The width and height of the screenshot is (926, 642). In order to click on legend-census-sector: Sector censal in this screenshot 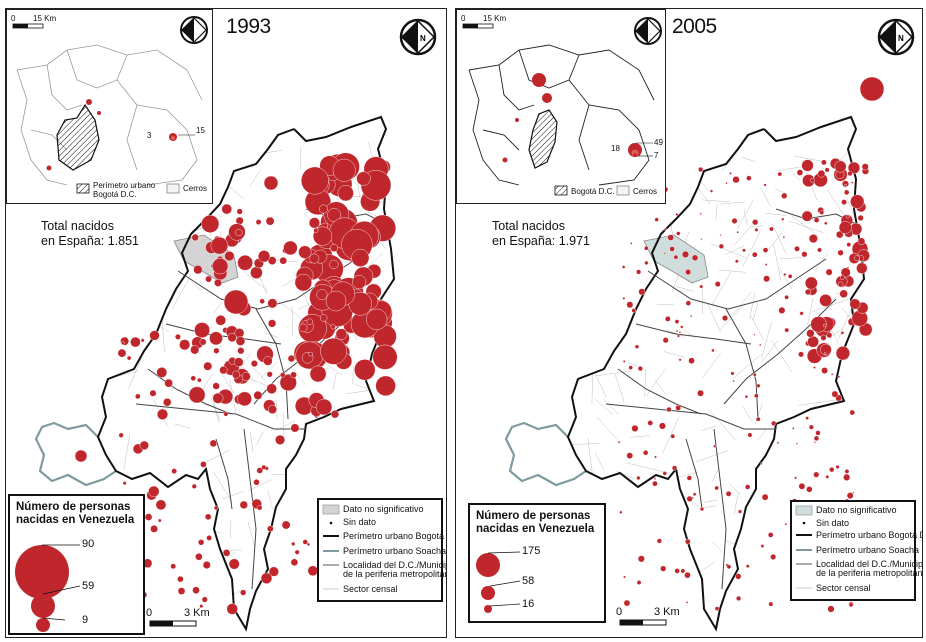, I will do `click(370, 589)`.